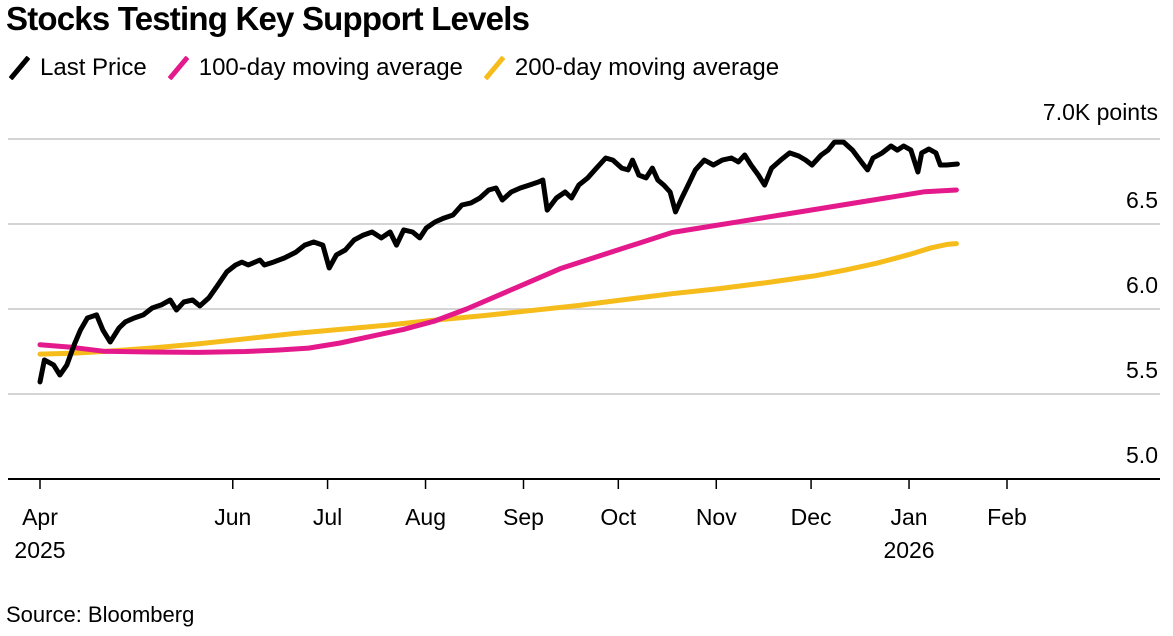 This screenshot has width=1173, height=636. I want to click on y-axis-labels: 7.0K points 6.5 6.0 5.5 5.0, so click(1100, 283).